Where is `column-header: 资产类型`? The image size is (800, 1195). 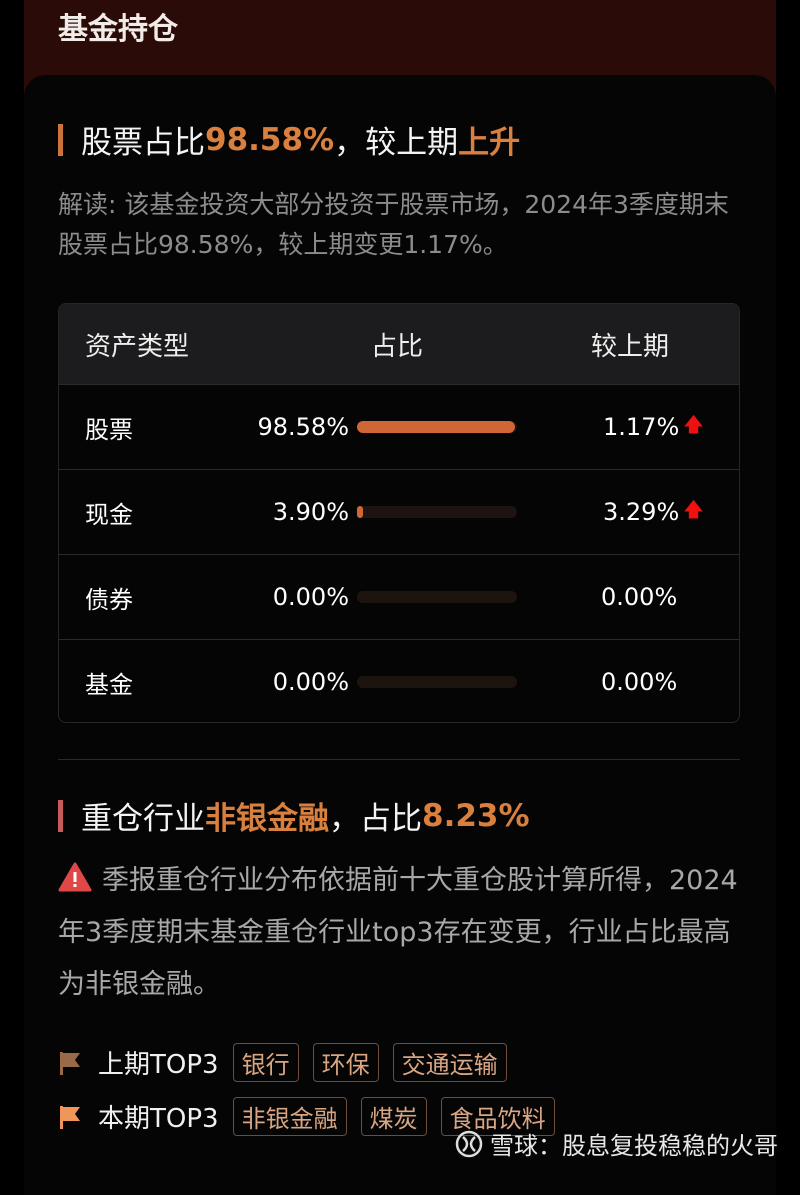
column-header: 资产类型 is located at coordinates (137, 346).